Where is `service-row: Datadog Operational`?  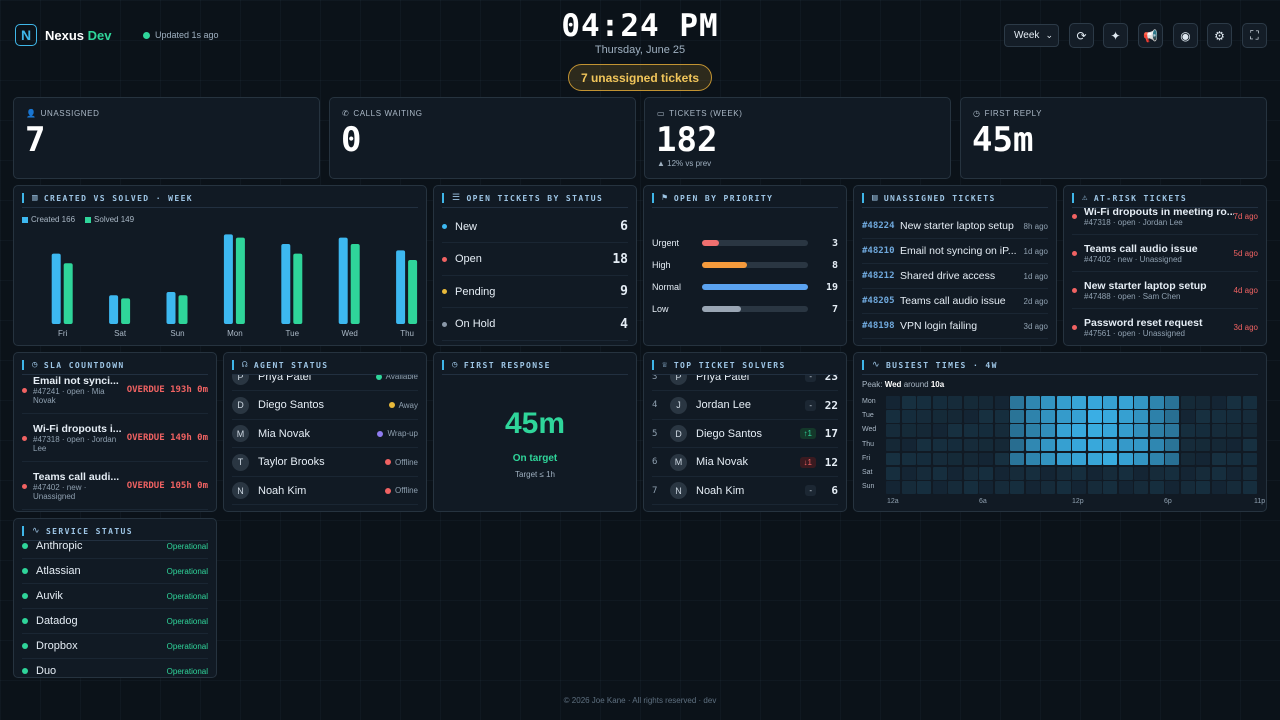
service-row: Datadog Operational is located at coordinates (115, 621).